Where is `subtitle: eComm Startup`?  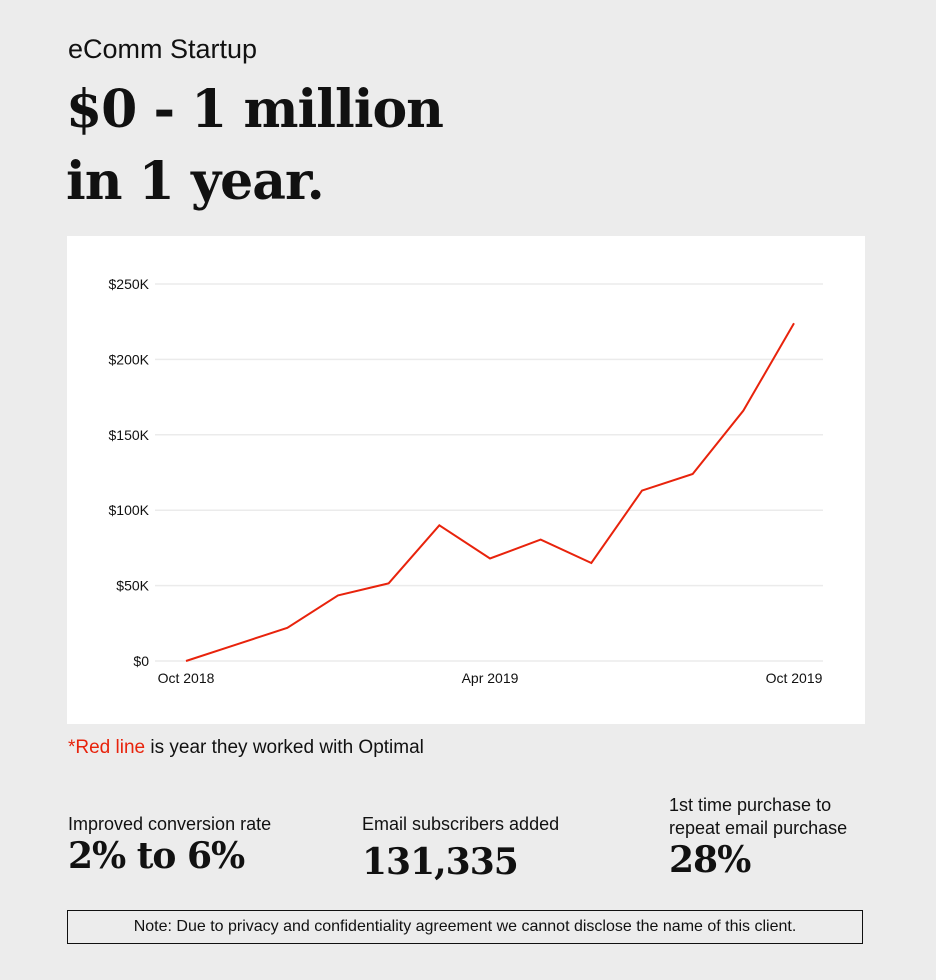 subtitle: eComm Startup is located at coordinates (163, 49).